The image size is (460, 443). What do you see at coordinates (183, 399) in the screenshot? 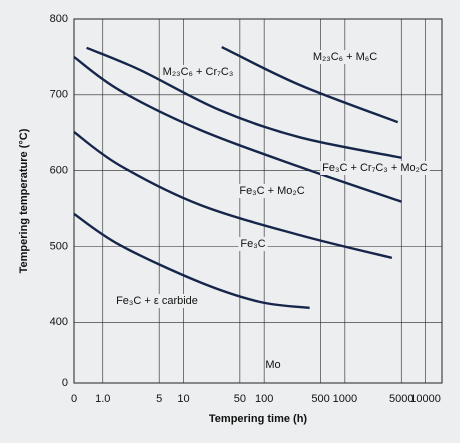
I see `x-tick-label: 10` at bounding box center [183, 399].